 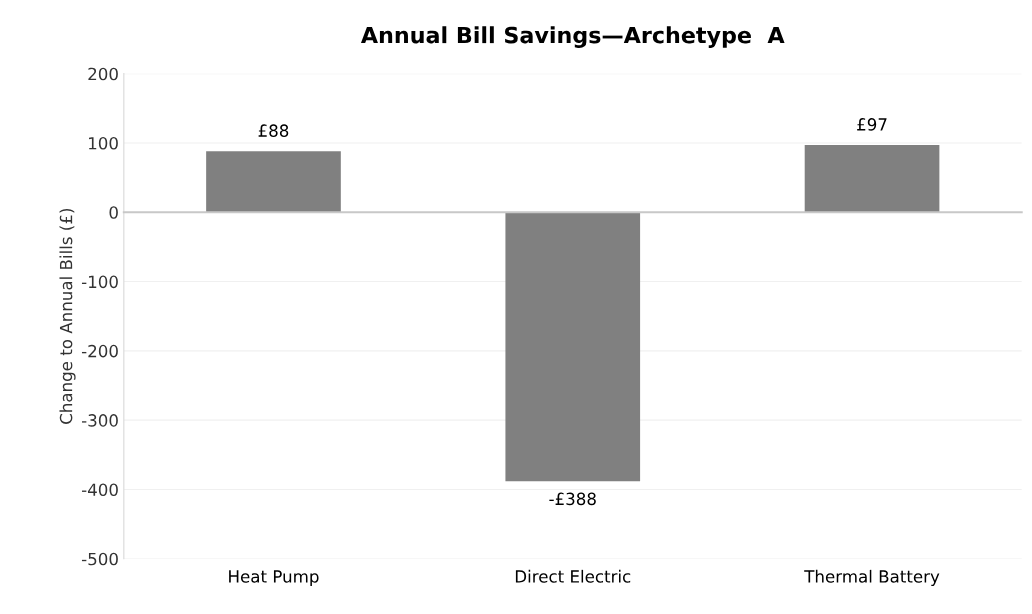 What do you see at coordinates (67, 316) in the screenshot?
I see `y-axis-title: Change to Annual Bills (£)` at bounding box center [67, 316].